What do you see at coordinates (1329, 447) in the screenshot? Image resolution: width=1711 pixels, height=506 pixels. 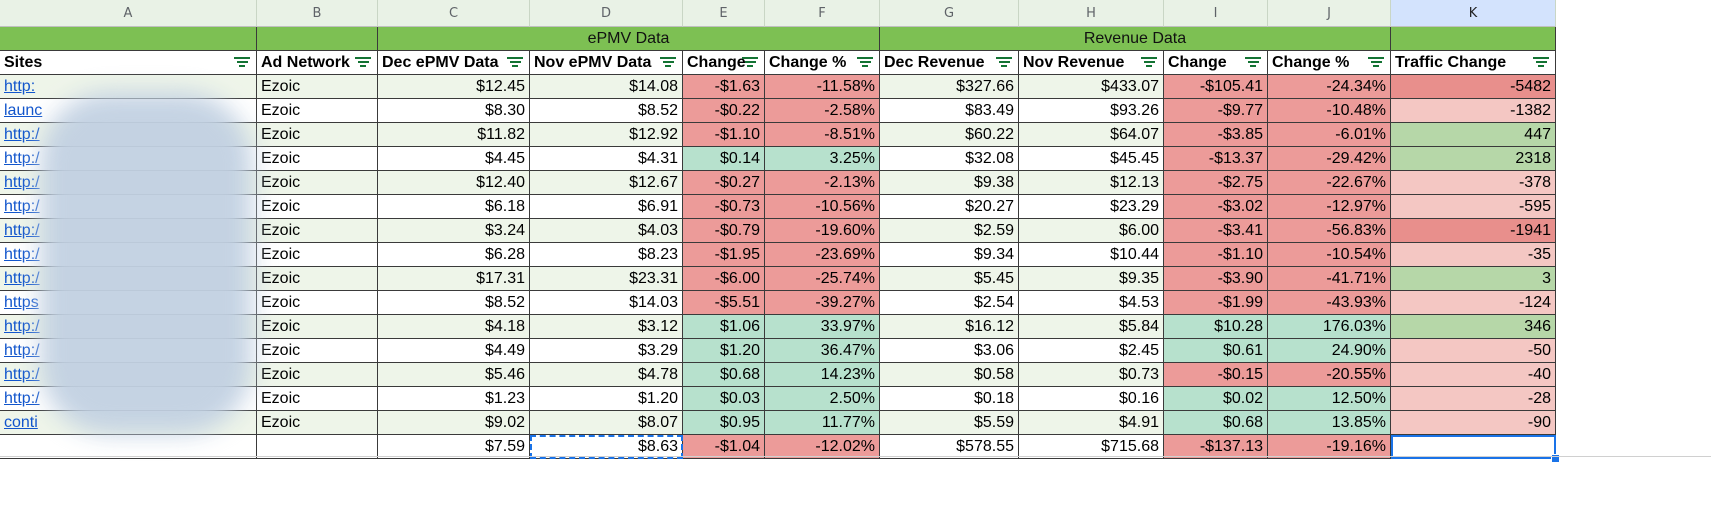 I see `totals-revenue-change-pct: -19.16%` at bounding box center [1329, 447].